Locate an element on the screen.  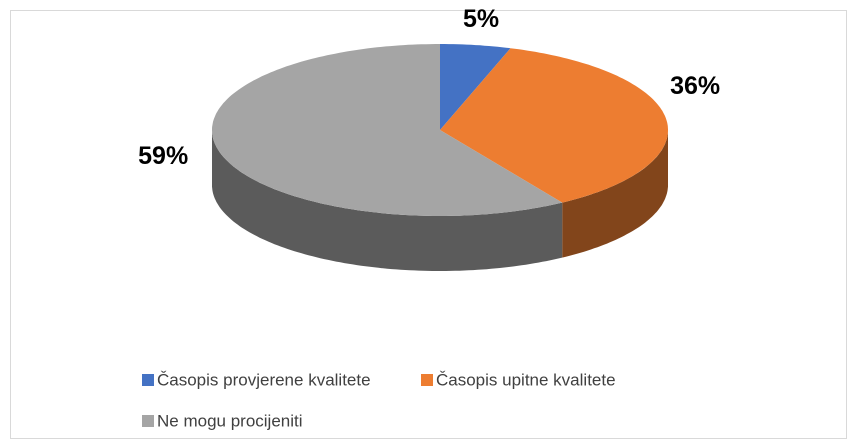
data-label: 36% is located at coordinates (695, 86).